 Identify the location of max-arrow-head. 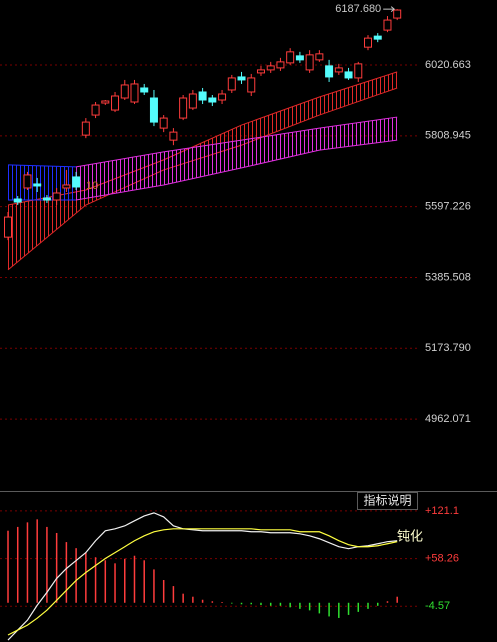
(392, 9).